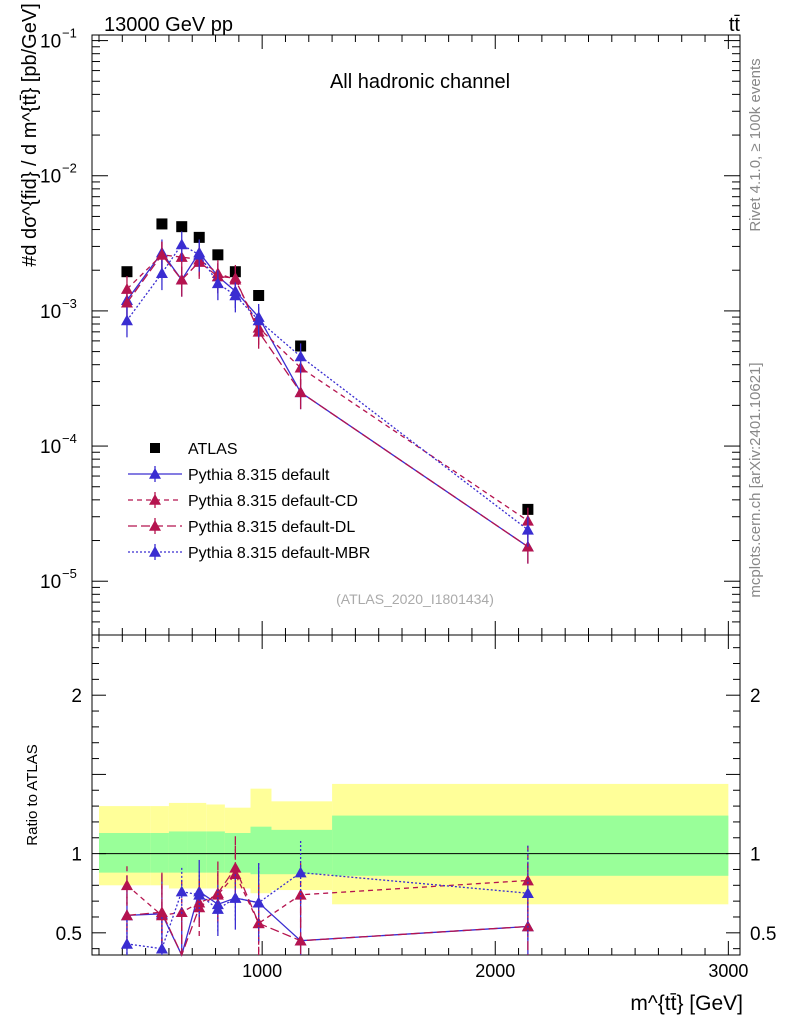  Describe the element at coordinates (50, 582) in the screenshot. I see `y-tick-label-4: 10` at that location.